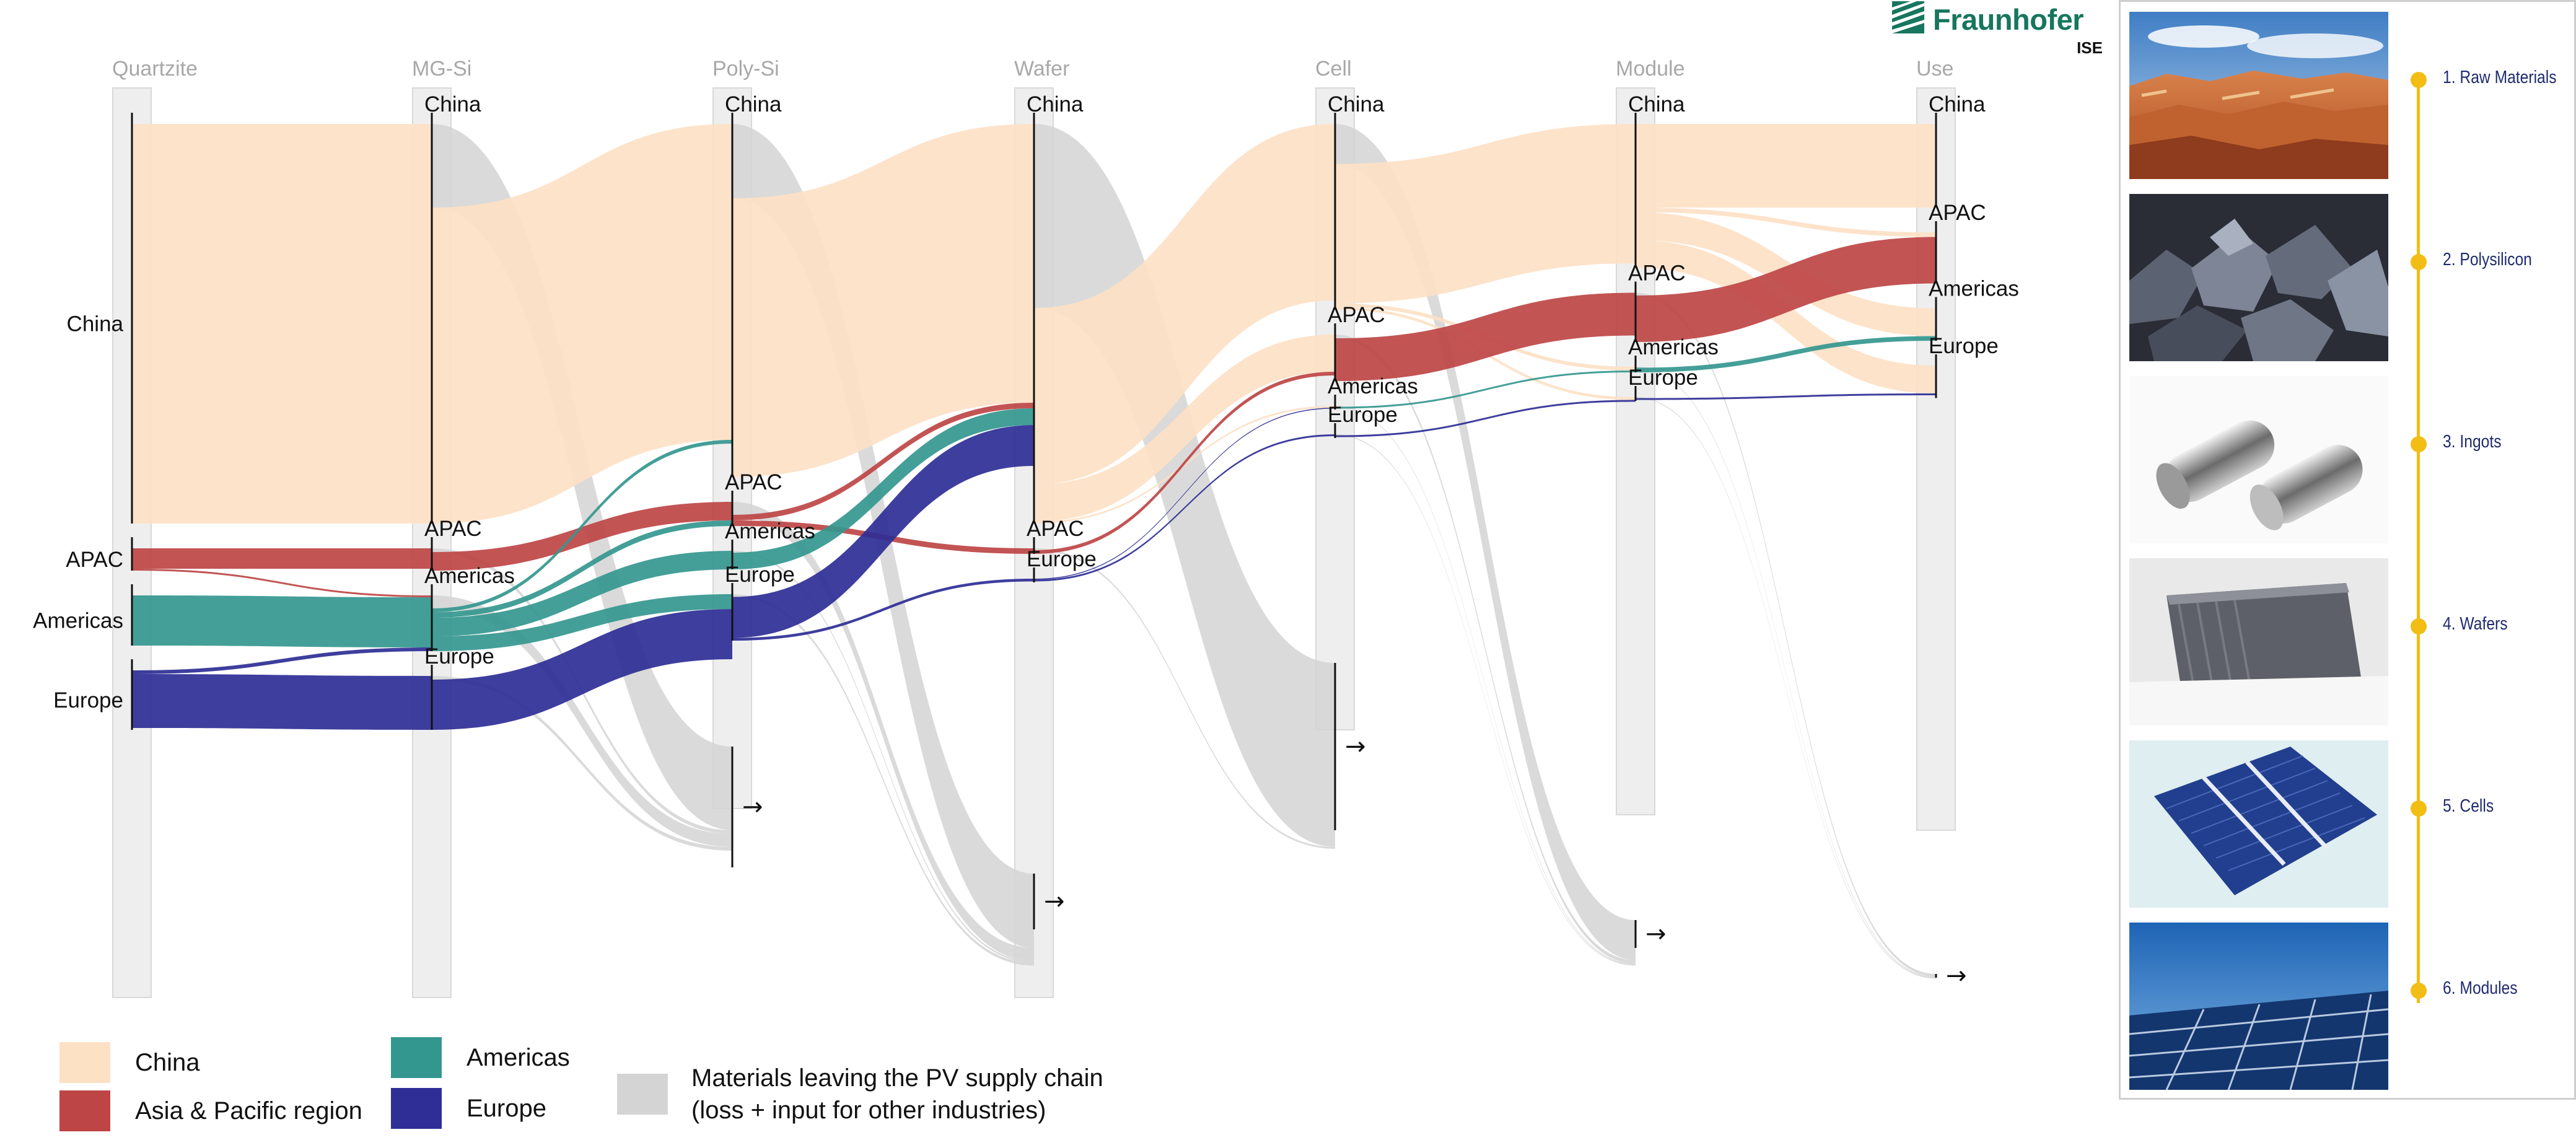 The width and height of the screenshot is (2576, 1140). What do you see at coordinates (2258, 824) in the screenshot?
I see `solar-cell-photo` at bounding box center [2258, 824].